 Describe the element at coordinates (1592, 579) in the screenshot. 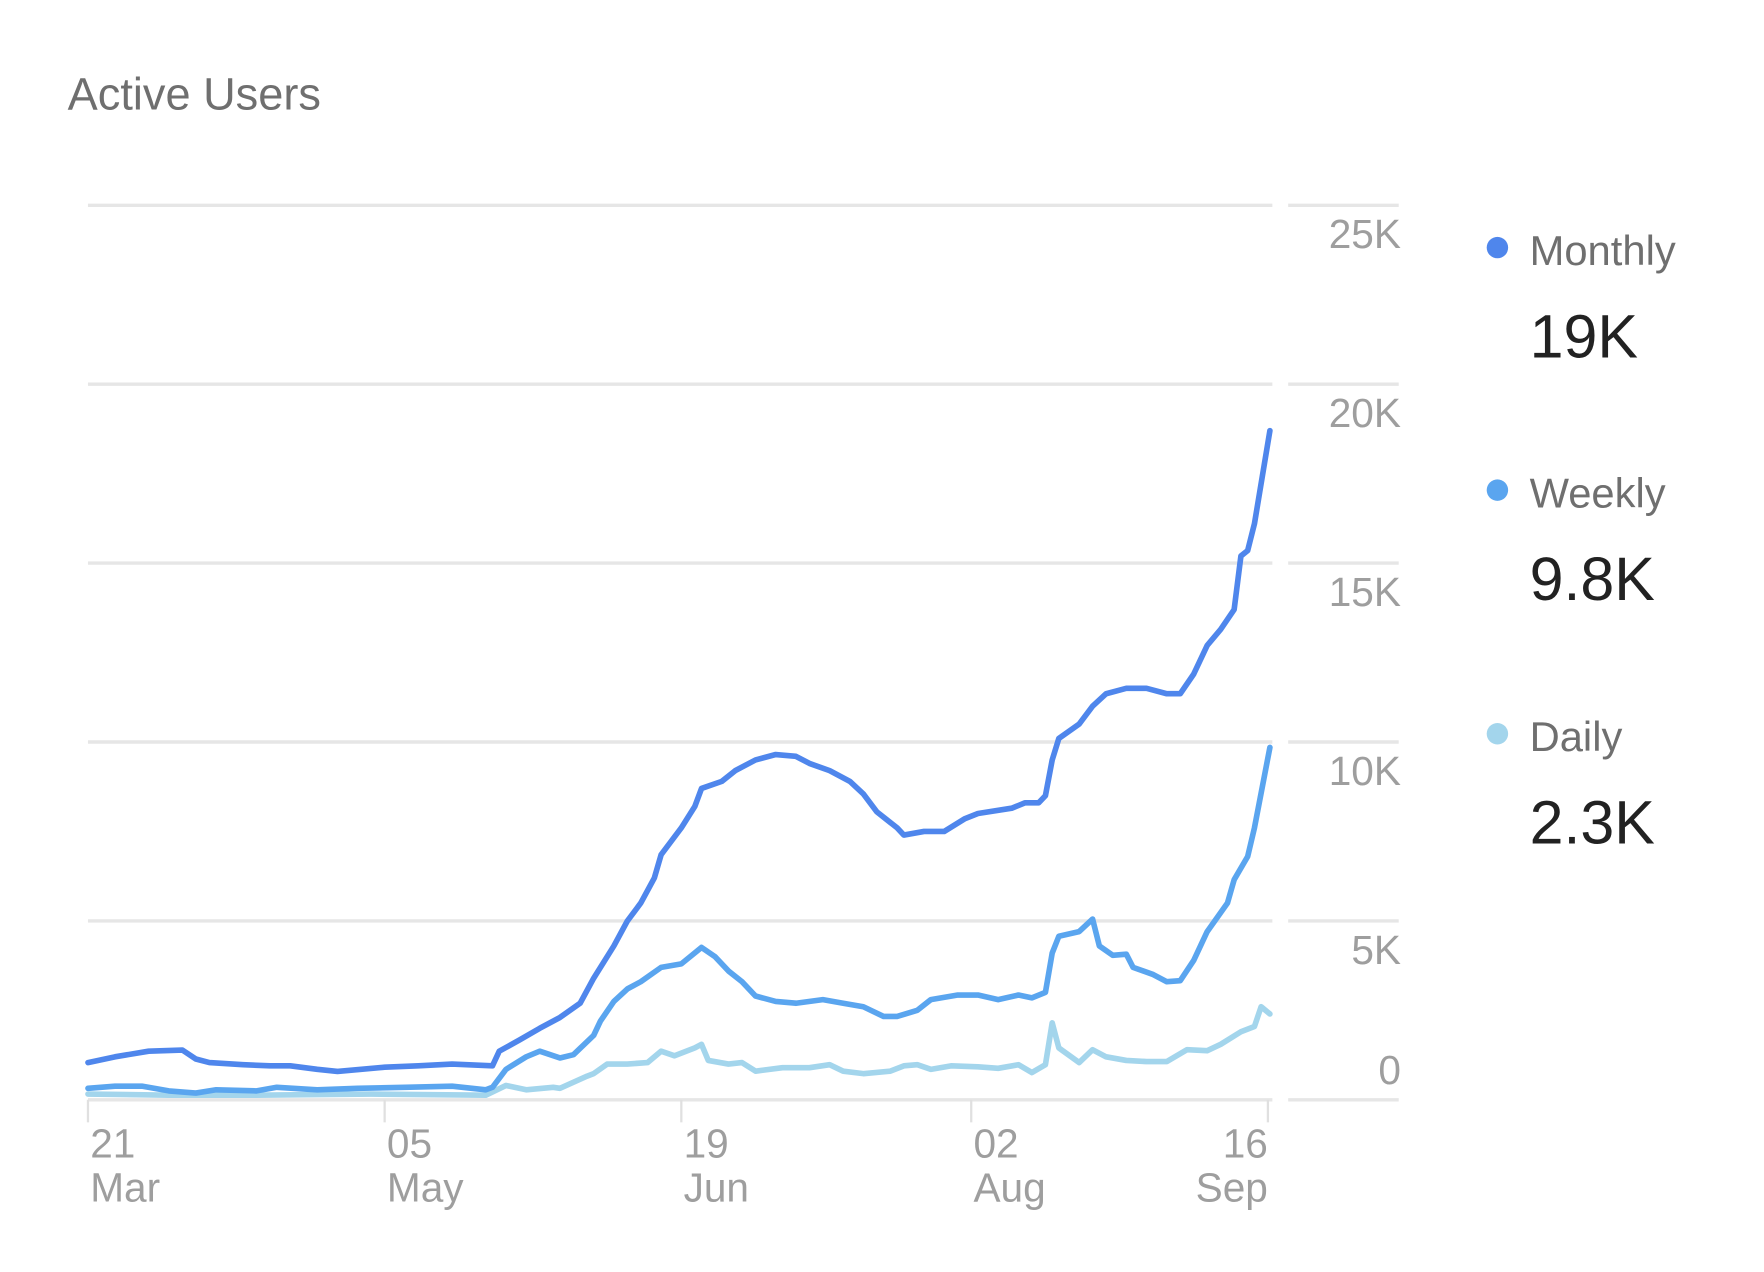

I see `legend-value: 9.8K` at that location.